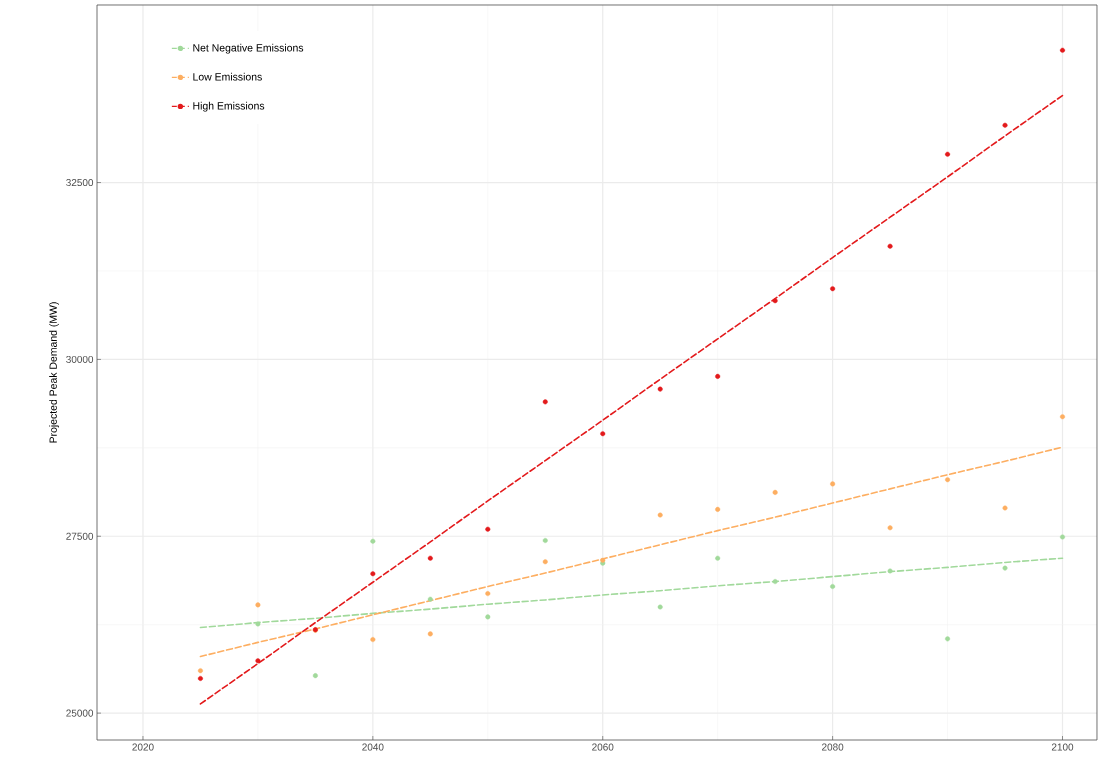 The height and width of the screenshot is (767, 1102). What do you see at coordinates (833, 747) in the screenshot?
I see `x-tick-label: 2080` at bounding box center [833, 747].